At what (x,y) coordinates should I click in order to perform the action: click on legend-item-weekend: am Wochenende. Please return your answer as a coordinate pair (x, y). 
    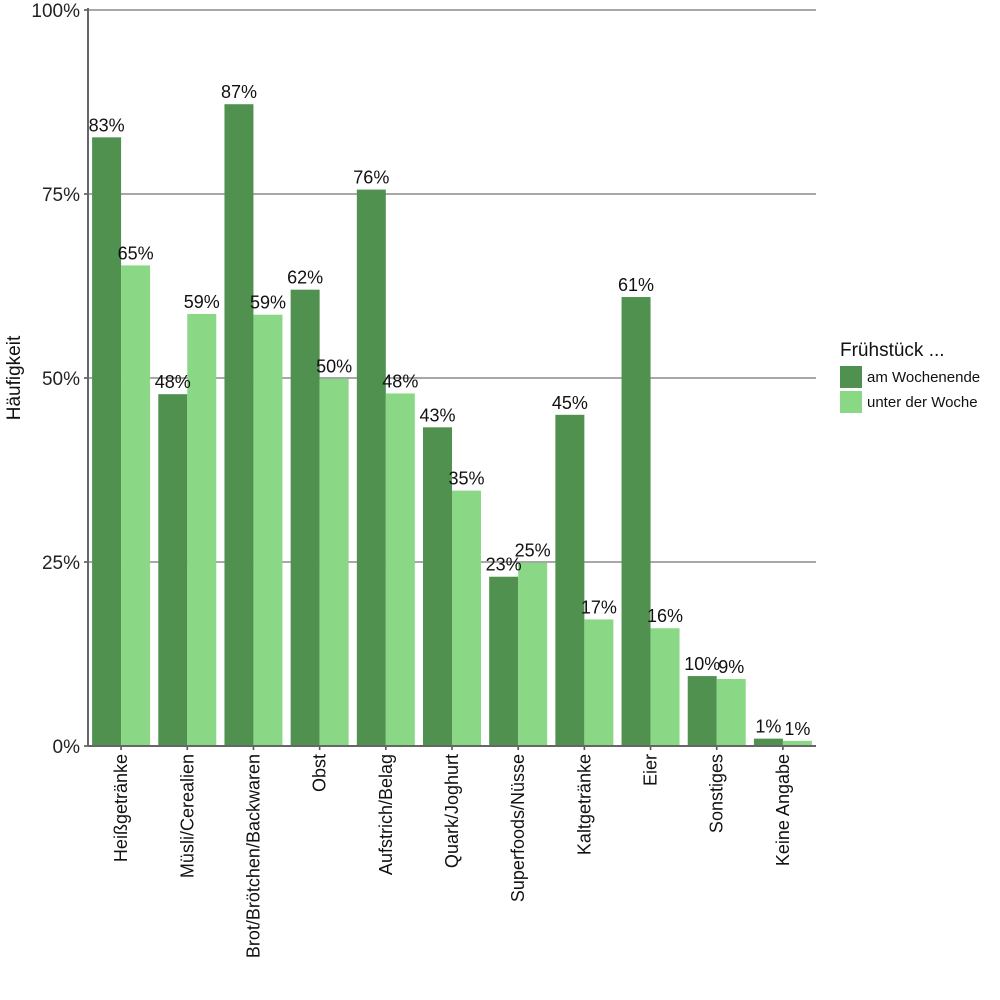
    Looking at the image, I should click on (910, 377).